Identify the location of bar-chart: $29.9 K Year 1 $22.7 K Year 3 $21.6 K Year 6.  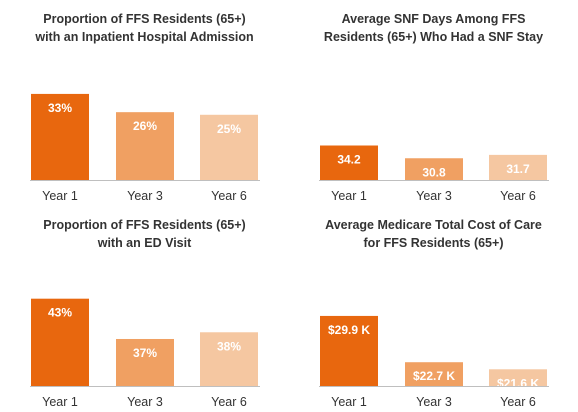
(434, 362).